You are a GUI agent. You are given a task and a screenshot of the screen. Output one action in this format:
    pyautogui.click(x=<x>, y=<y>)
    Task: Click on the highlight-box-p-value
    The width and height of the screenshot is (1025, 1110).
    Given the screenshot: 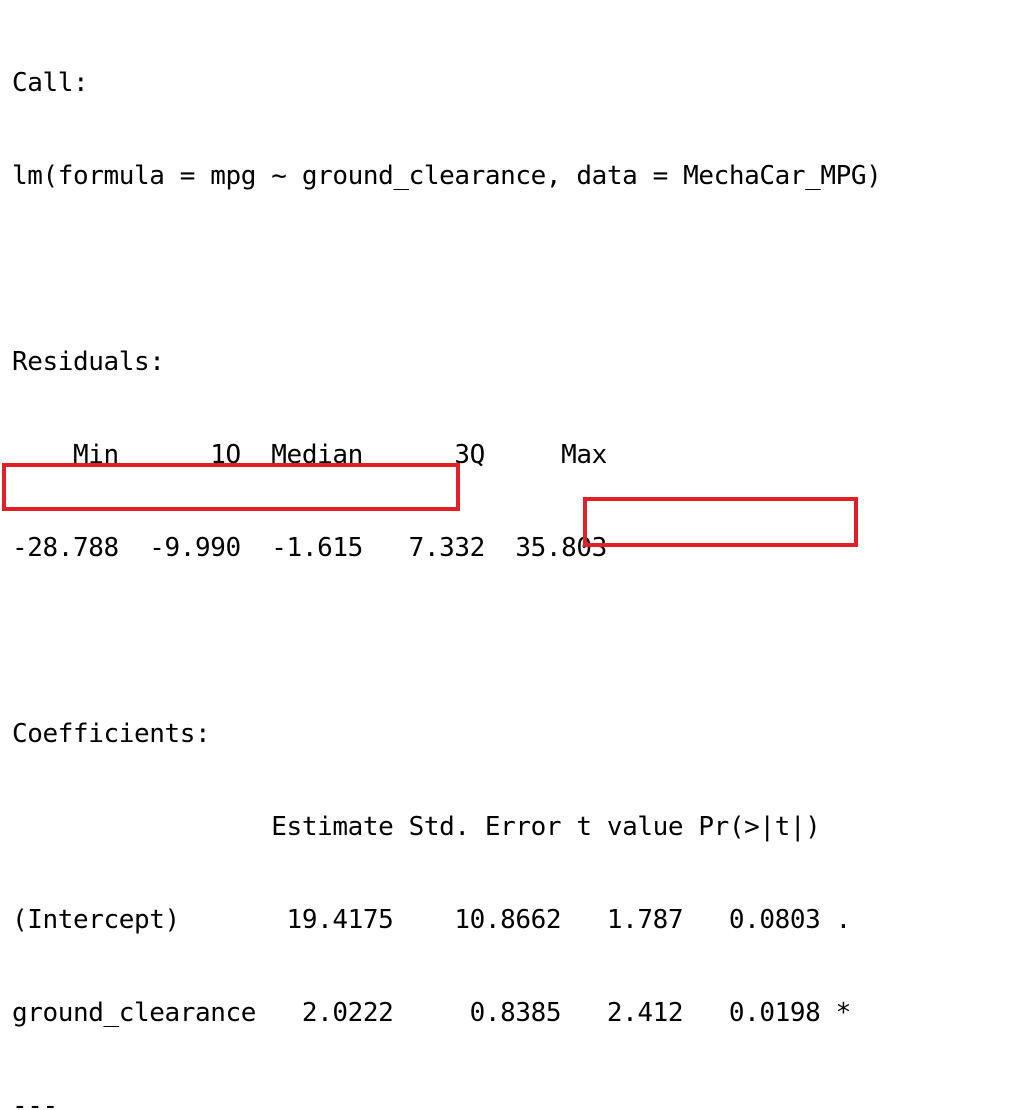 What is the action you would take?
    pyautogui.click(x=720, y=522)
    